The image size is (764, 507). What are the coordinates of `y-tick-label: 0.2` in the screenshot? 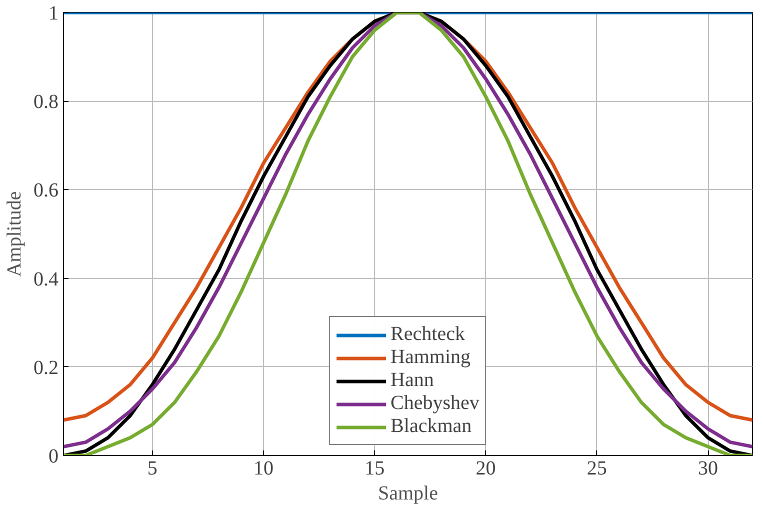 It's located at (46, 367).